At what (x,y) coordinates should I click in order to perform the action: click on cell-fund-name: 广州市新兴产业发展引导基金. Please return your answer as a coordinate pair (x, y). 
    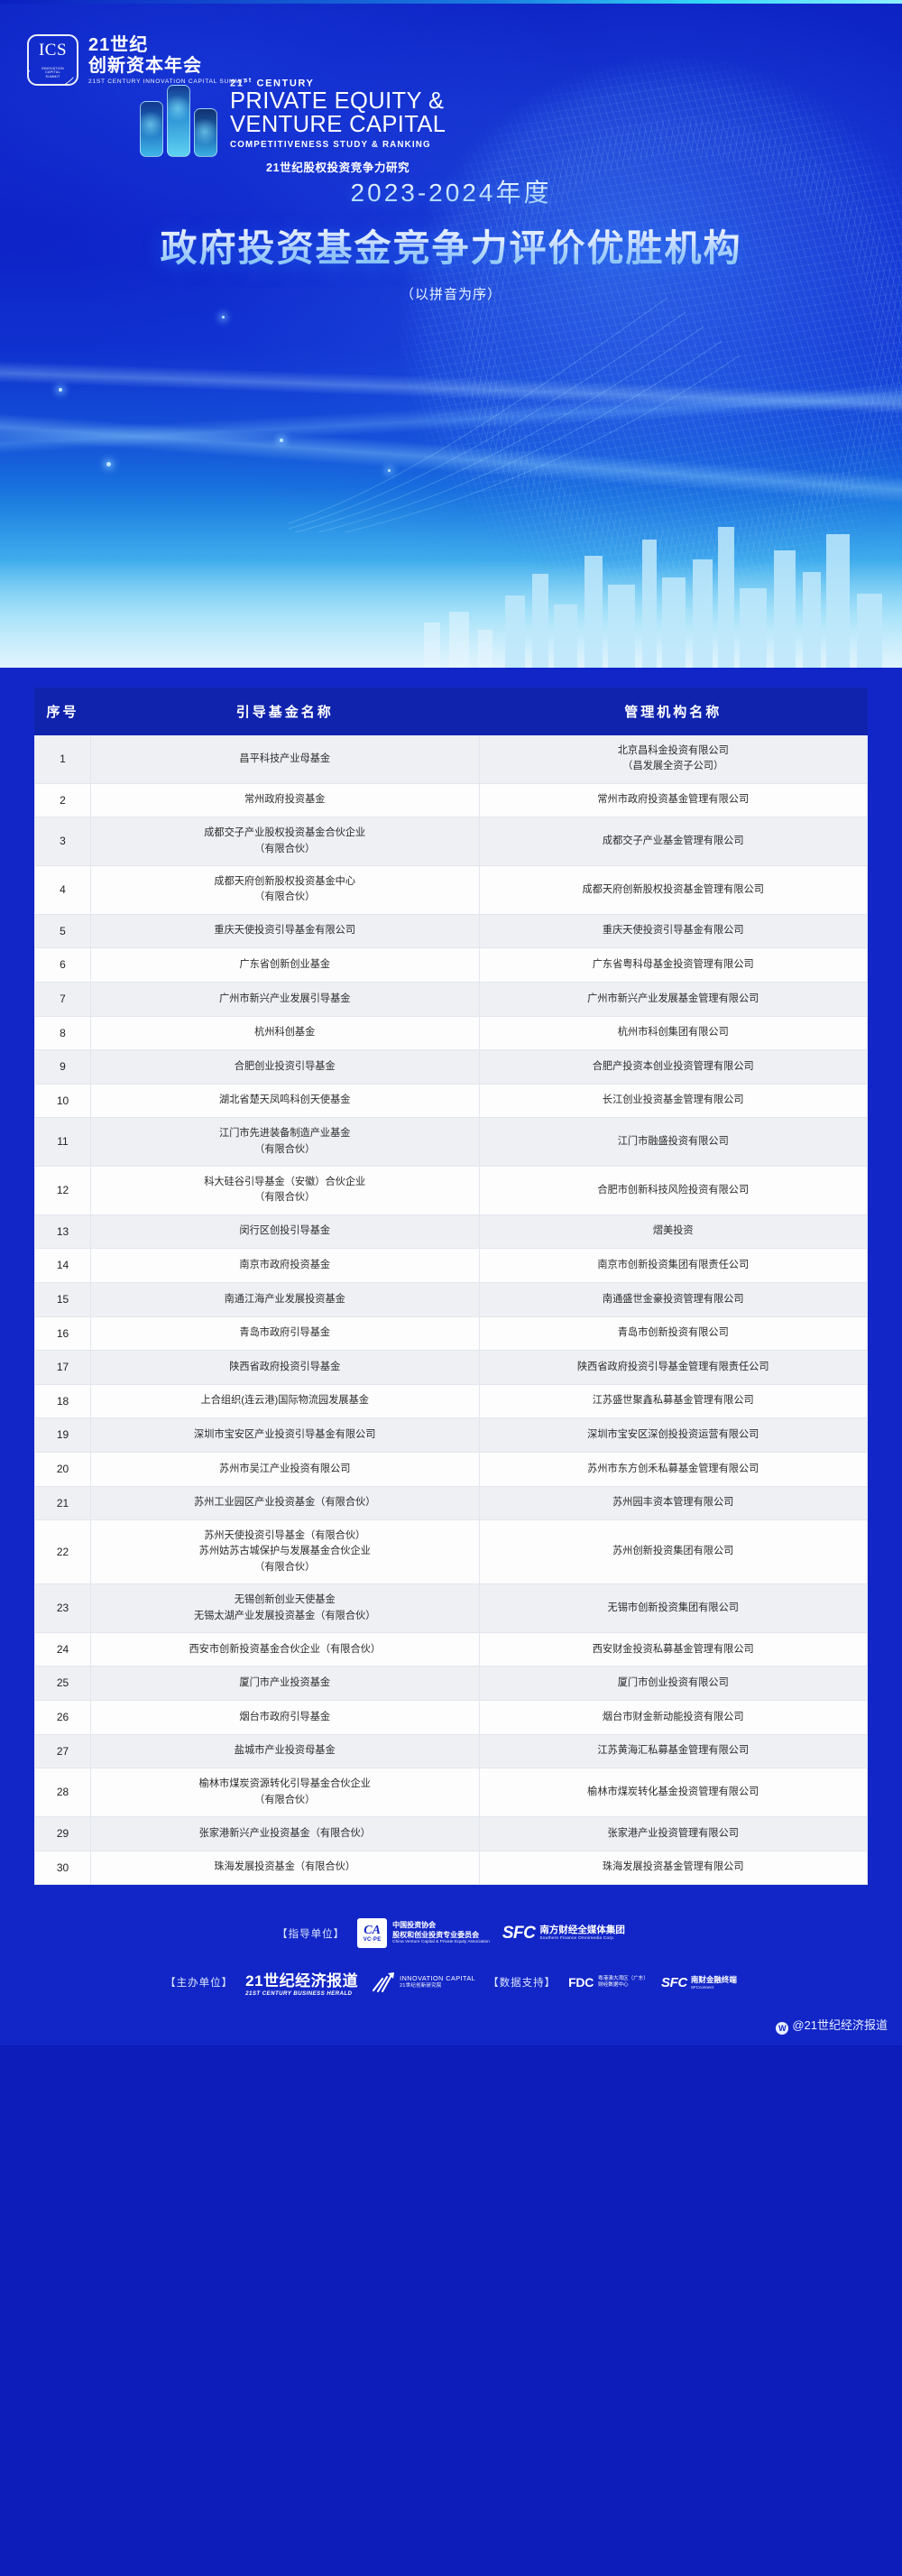
    Looking at the image, I should click on (285, 999).